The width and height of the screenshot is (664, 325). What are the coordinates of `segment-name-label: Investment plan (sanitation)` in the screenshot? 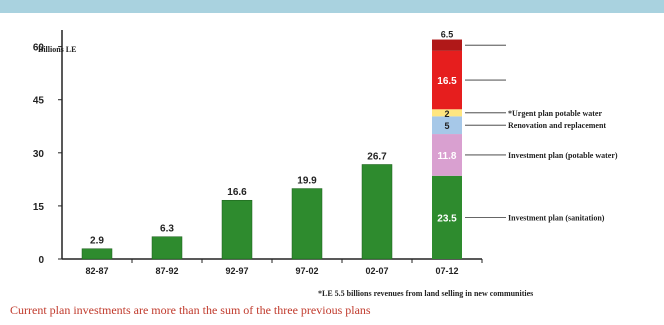 It's located at (556, 217).